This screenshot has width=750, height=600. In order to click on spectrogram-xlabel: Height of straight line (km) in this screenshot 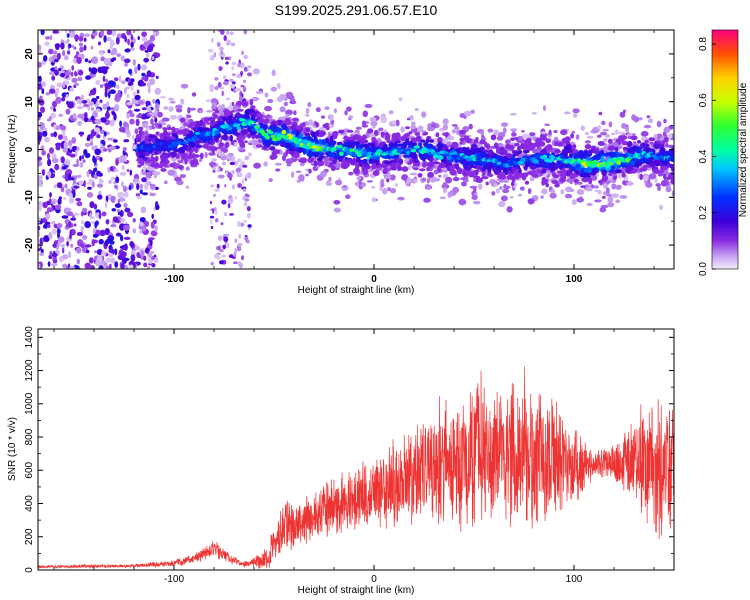, I will do `click(356, 290)`.